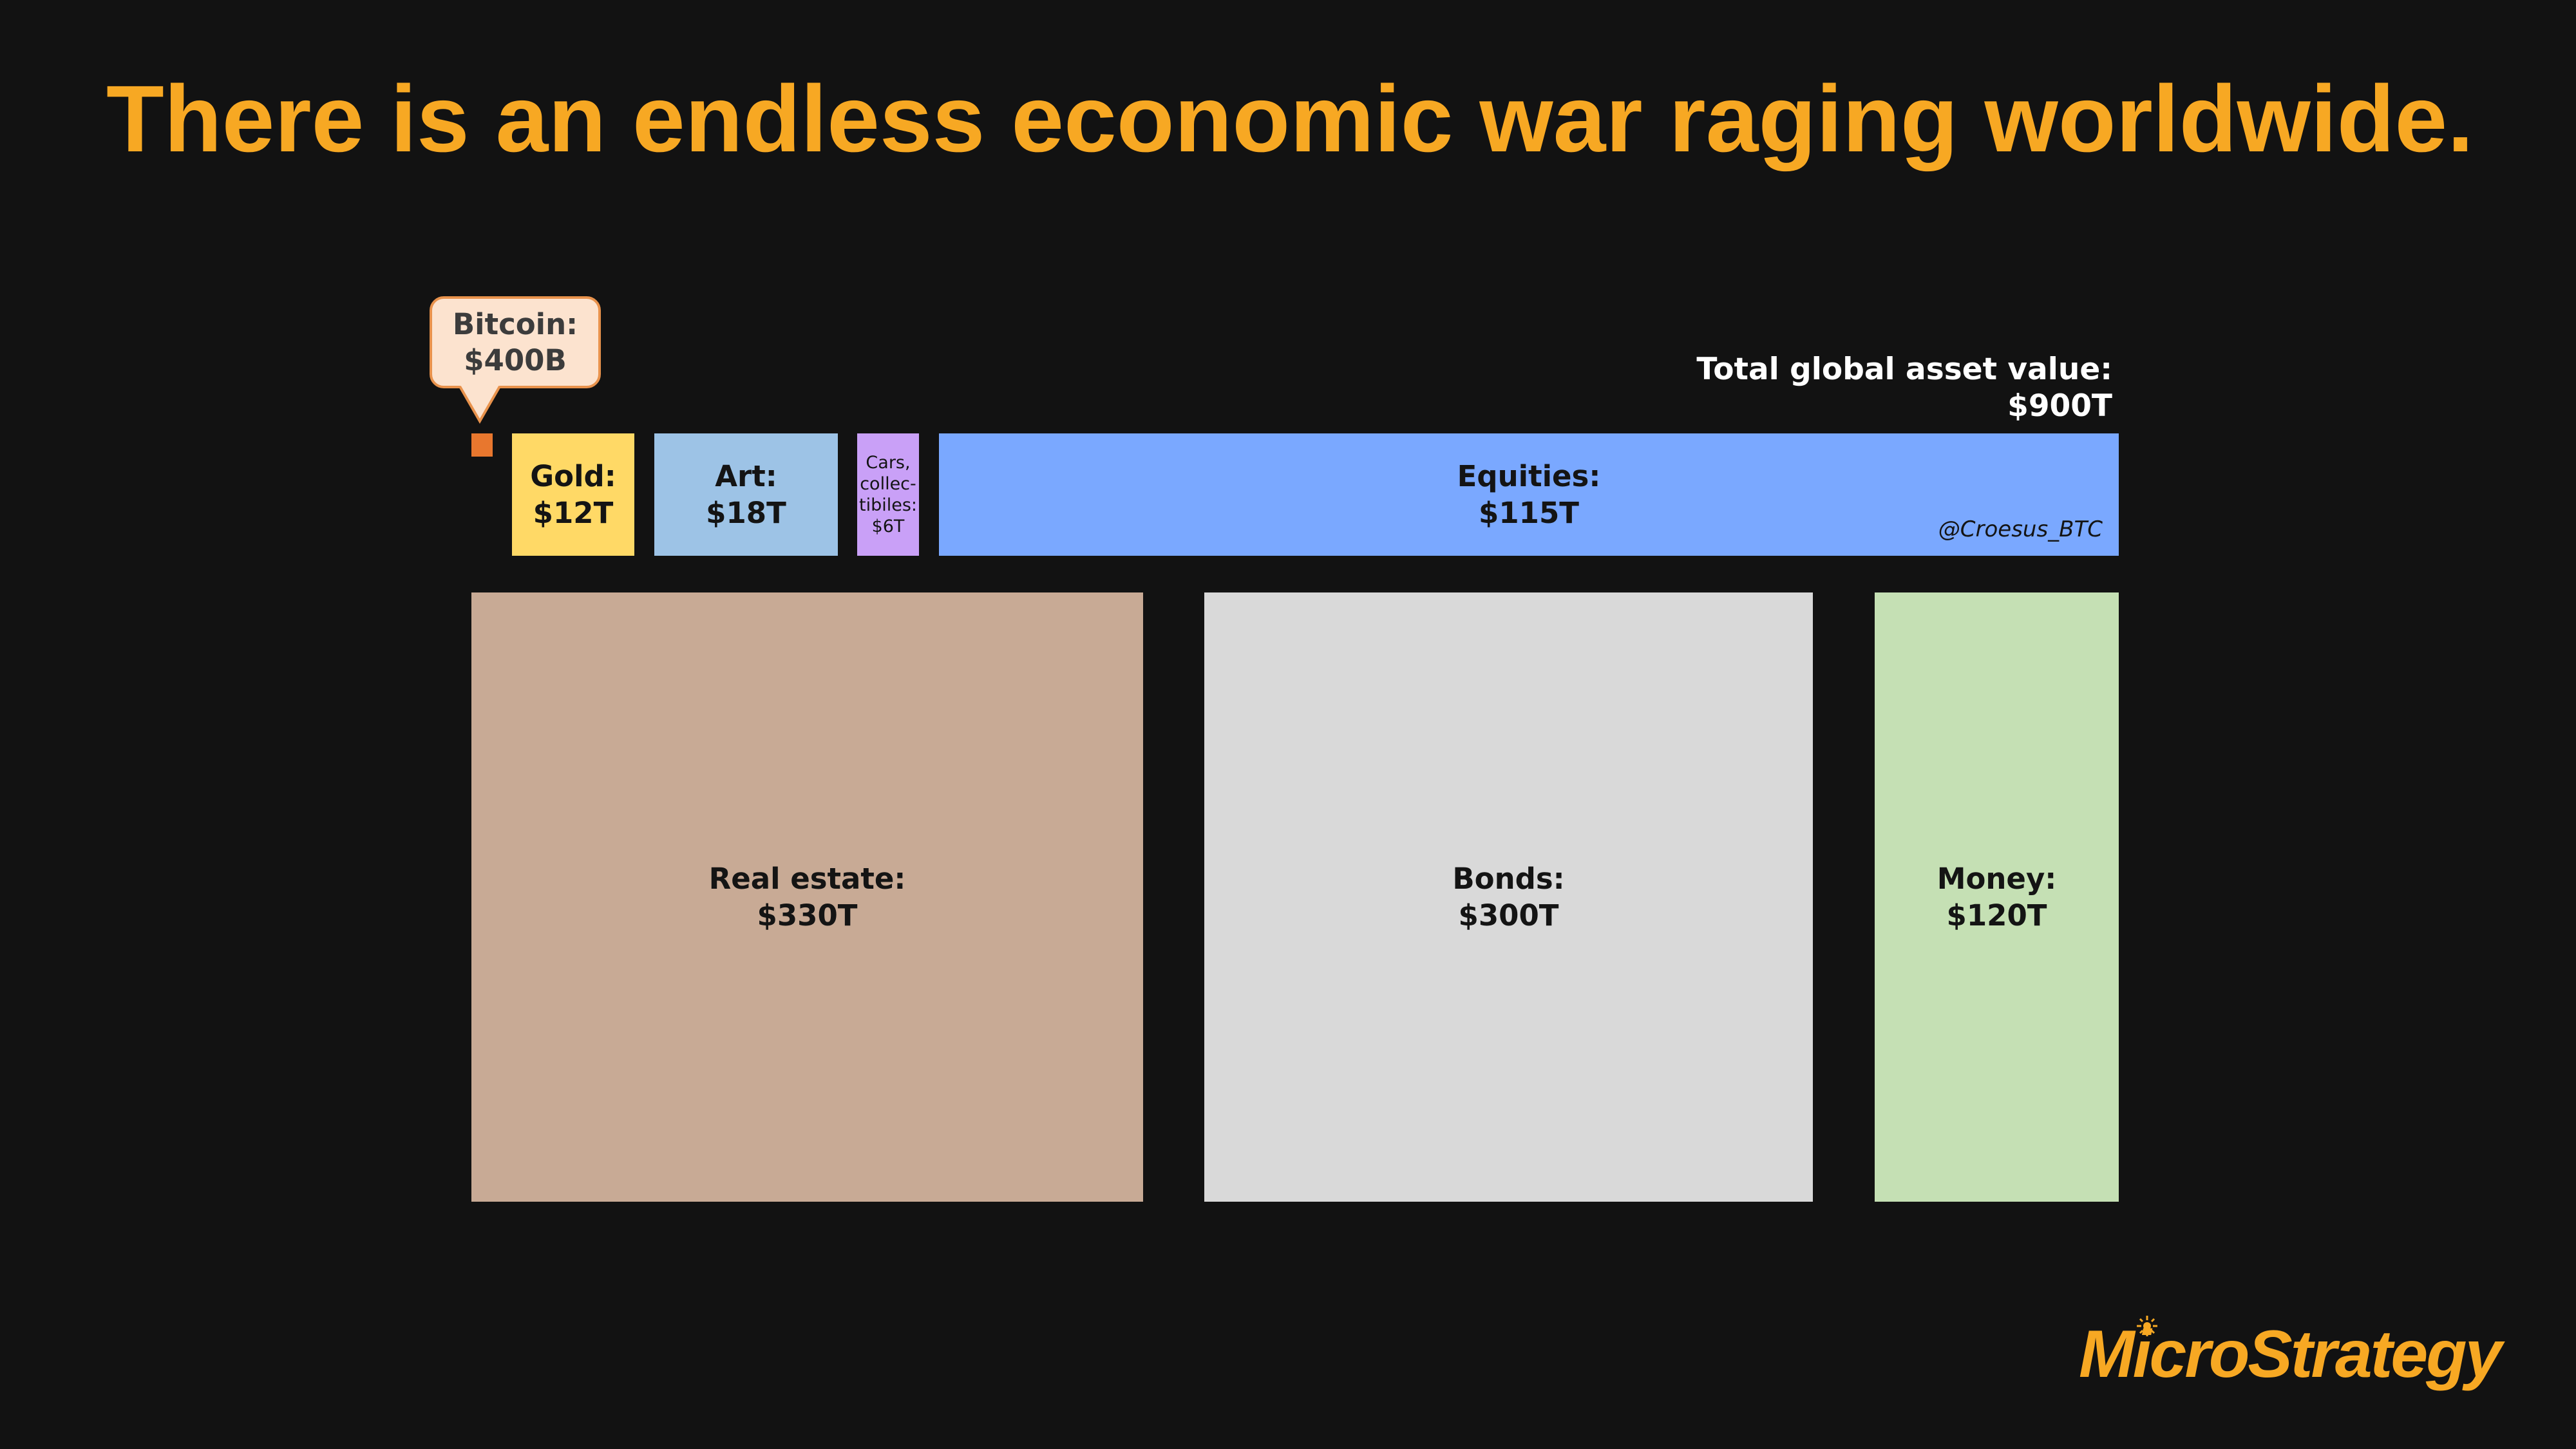 This screenshot has height=1449, width=2576. What do you see at coordinates (2020, 529) in the screenshot?
I see `credit-handle: @Croesus_BTC` at bounding box center [2020, 529].